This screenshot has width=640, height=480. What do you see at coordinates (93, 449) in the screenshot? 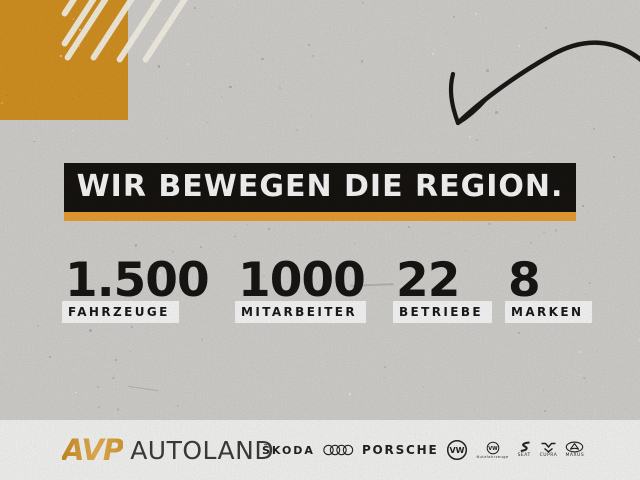
I see `avp-wordmark: AVP` at bounding box center [93, 449].